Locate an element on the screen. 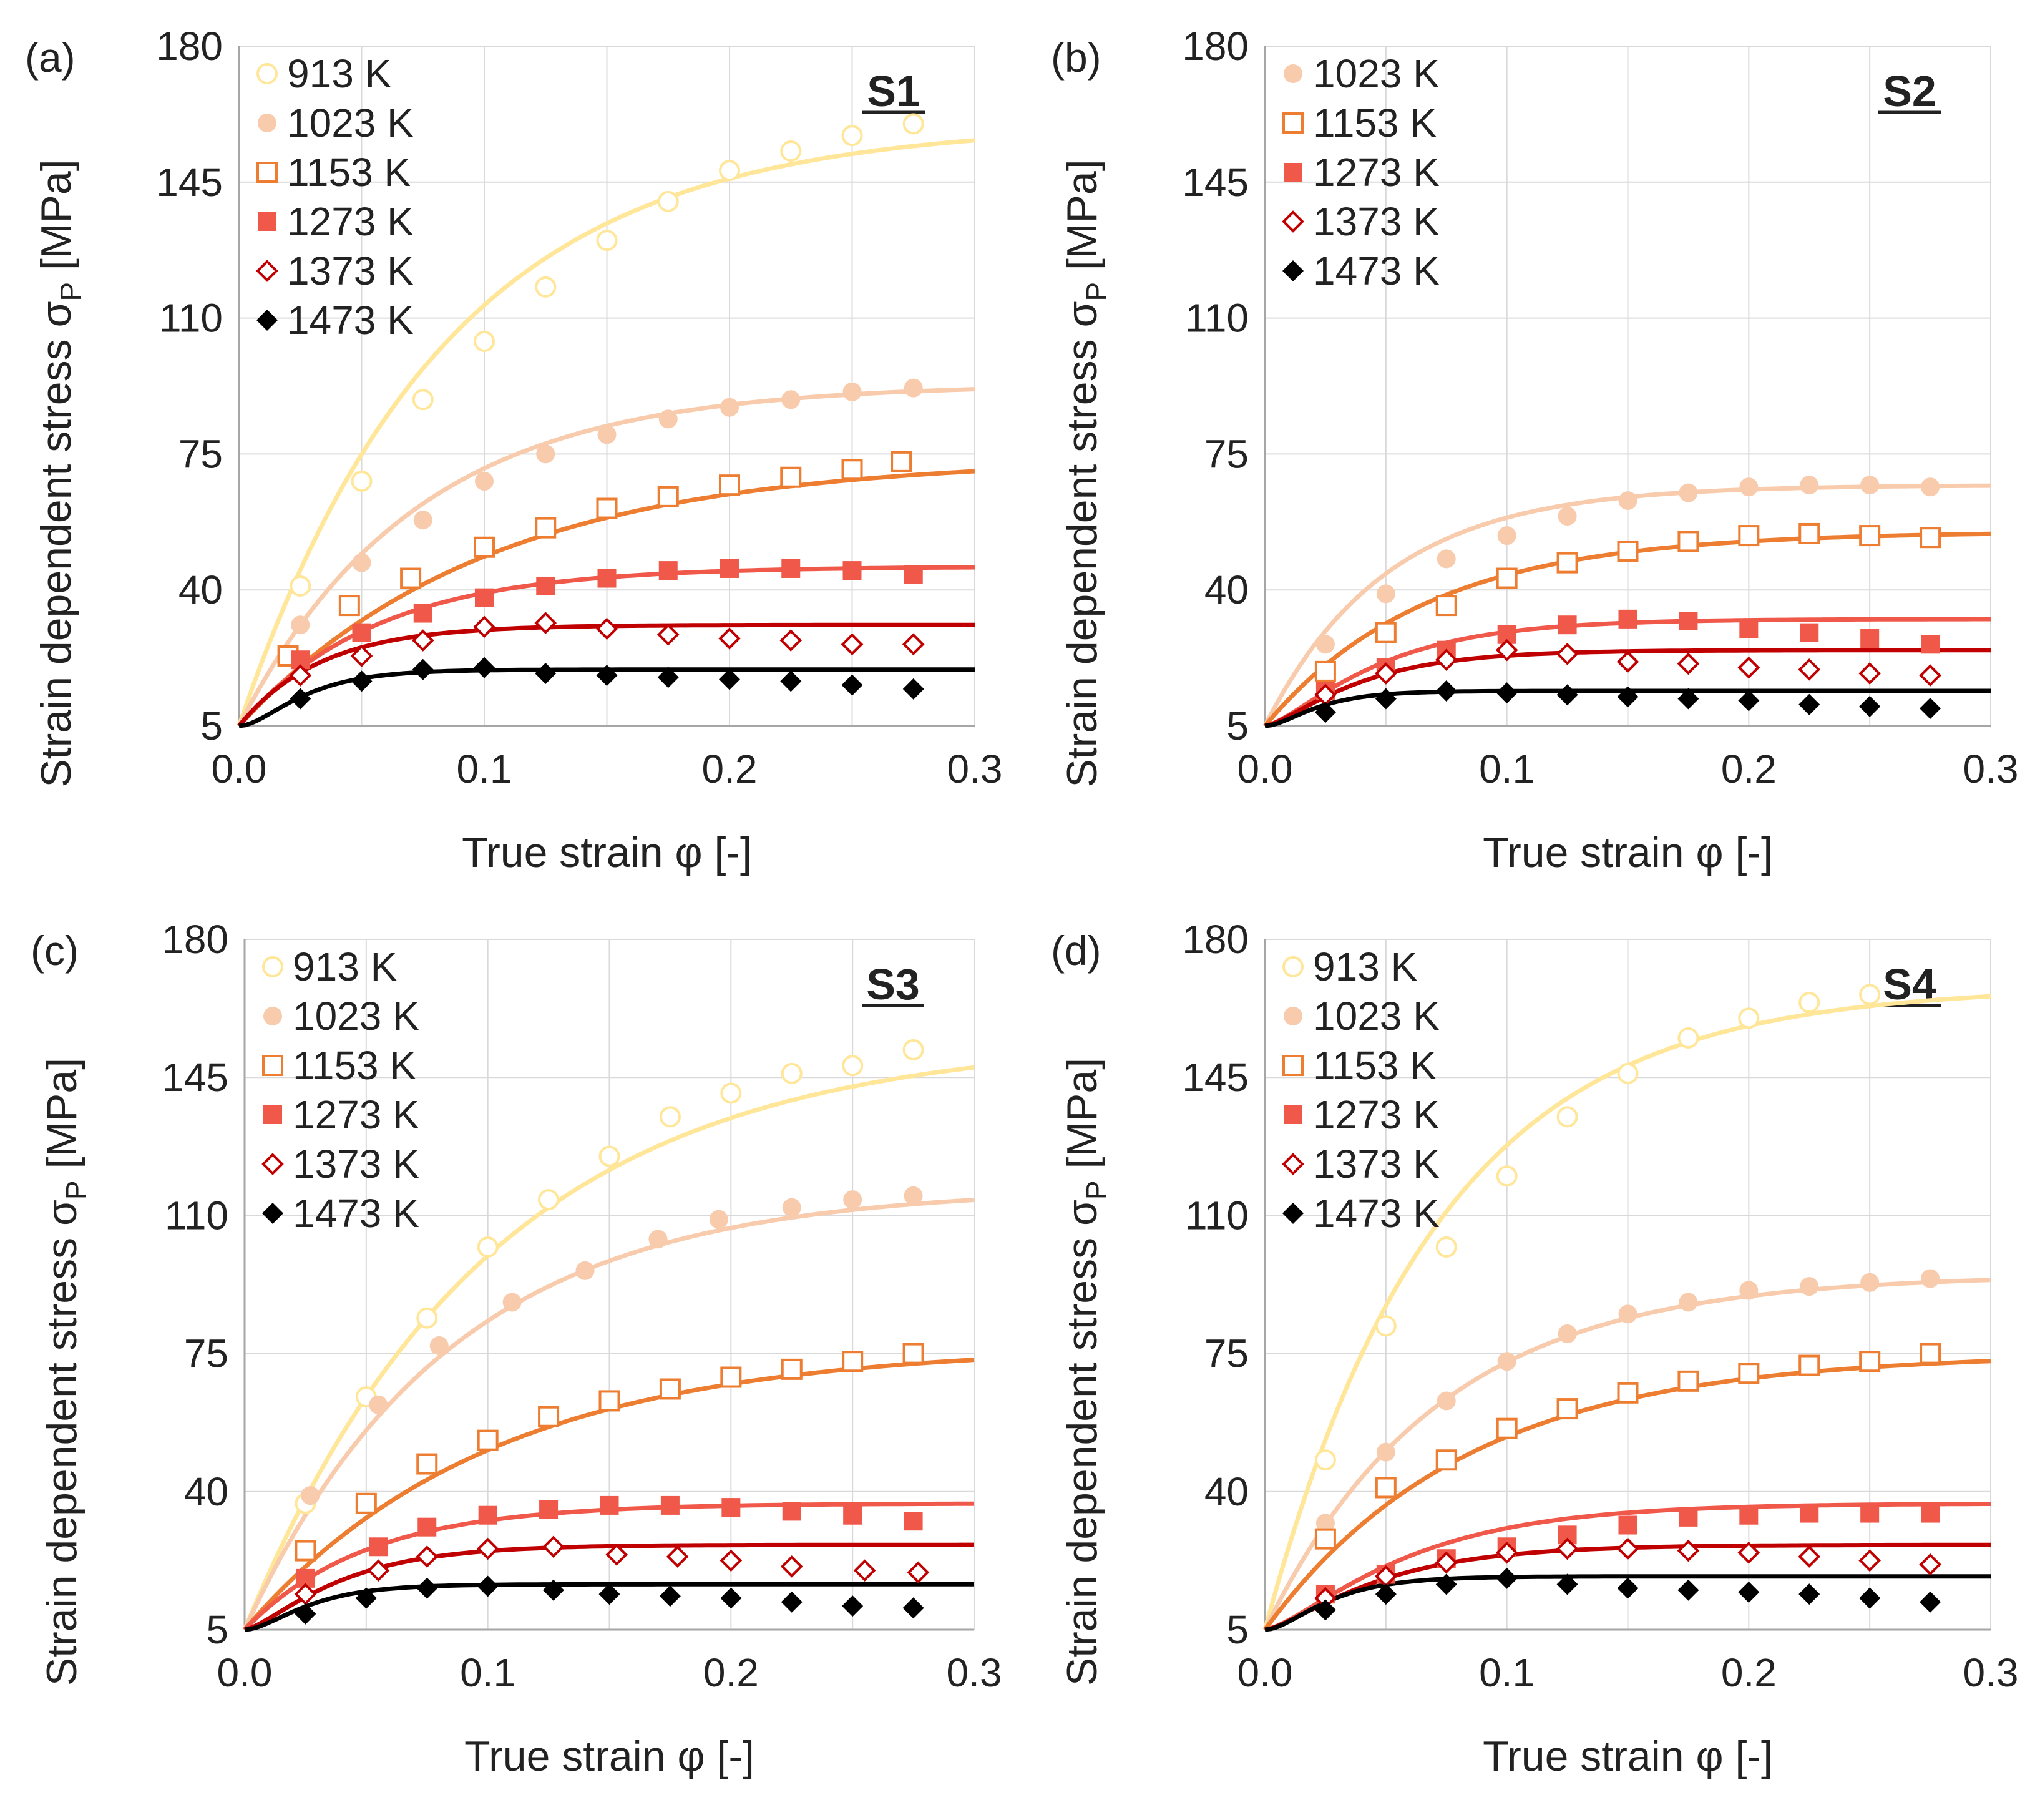 Image resolution: width=2040 pixels, height=1820 pixels. legend-label: 1023 K is located at coordinates (1376, 73).